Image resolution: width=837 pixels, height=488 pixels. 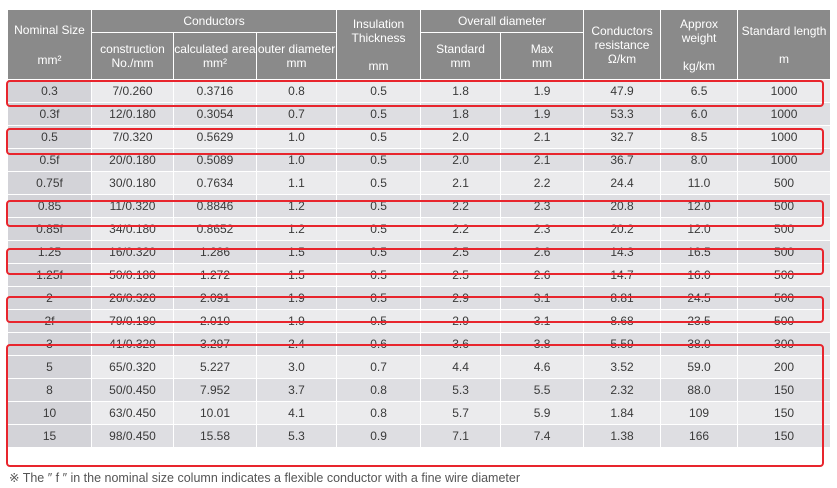 I want to click on cell-calculated-area: 0.7634, so click(x=215, y=183).